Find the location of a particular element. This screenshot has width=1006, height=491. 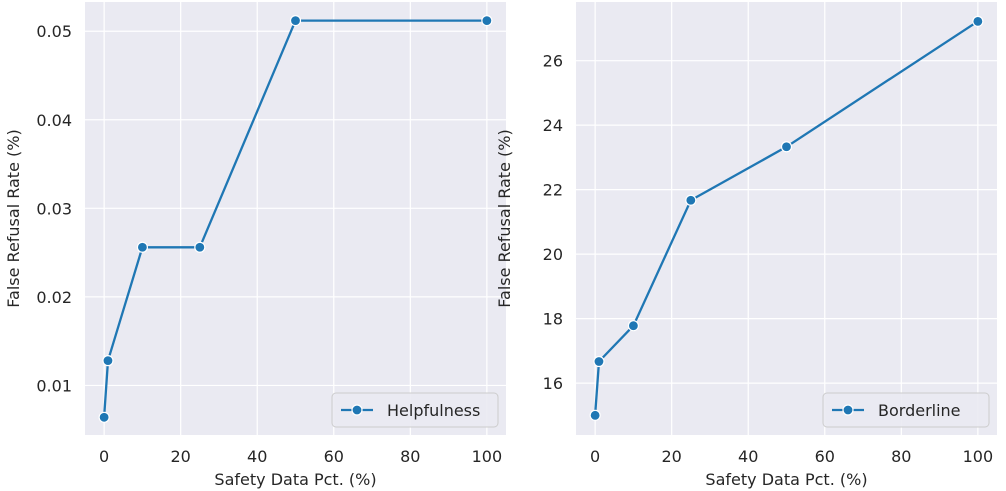

legend: Borderline is located at coordinates (906, 410).